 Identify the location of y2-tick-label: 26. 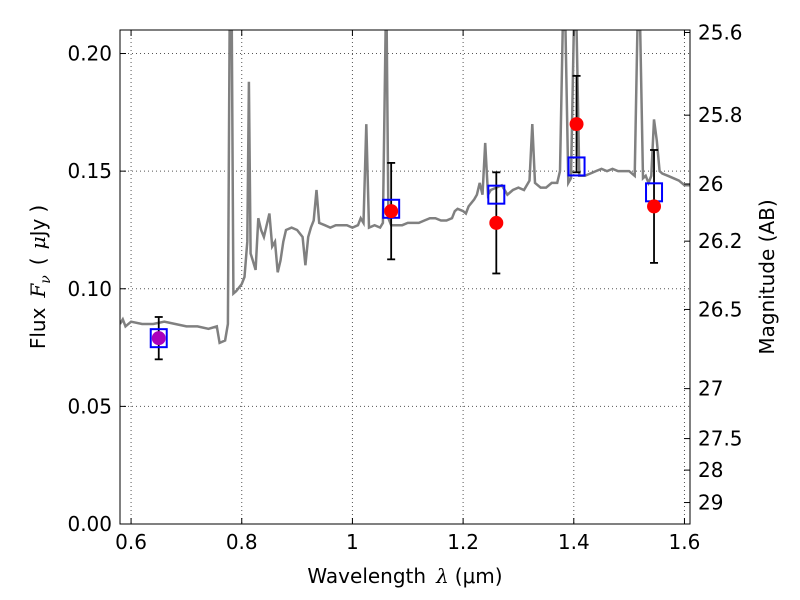
(710, 184).